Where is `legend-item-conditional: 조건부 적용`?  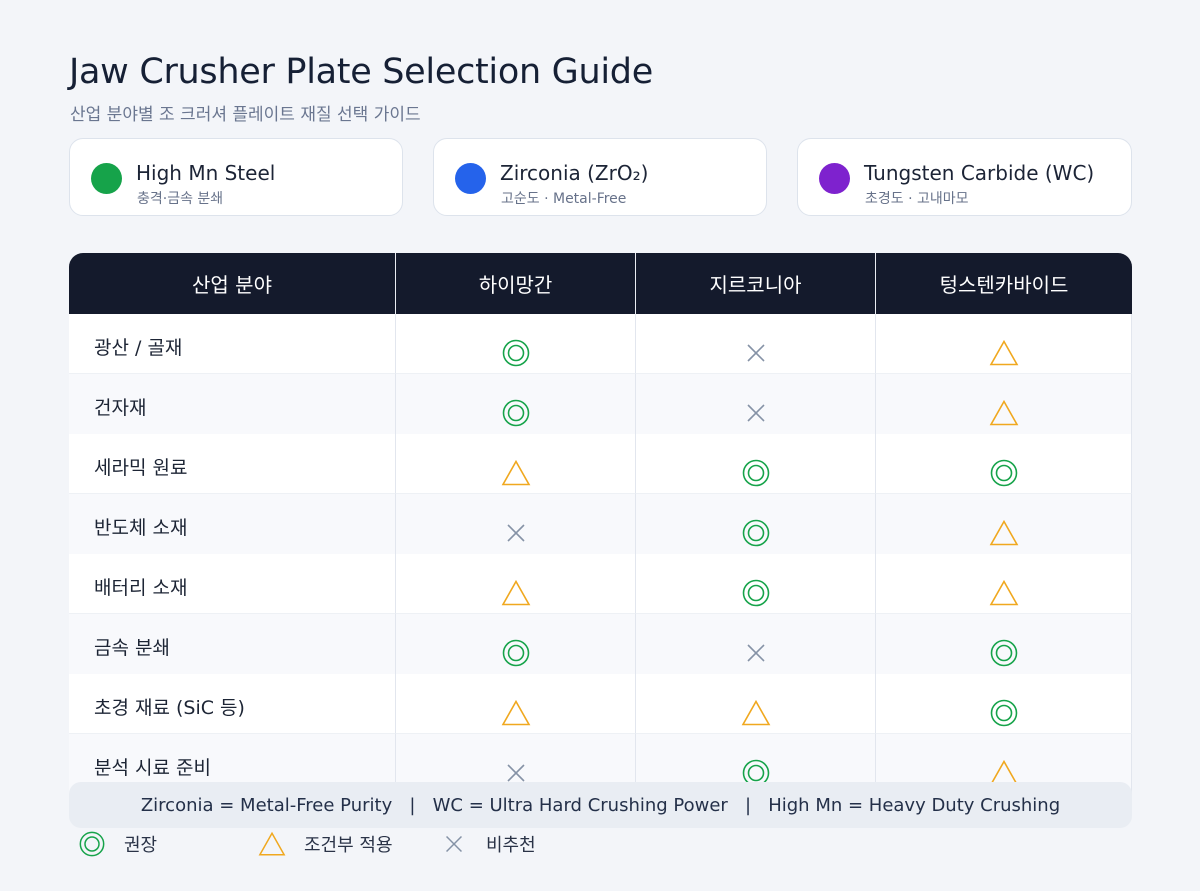 legend-item-conditional: 조건부 적용 is located at coordinates (325, 844).